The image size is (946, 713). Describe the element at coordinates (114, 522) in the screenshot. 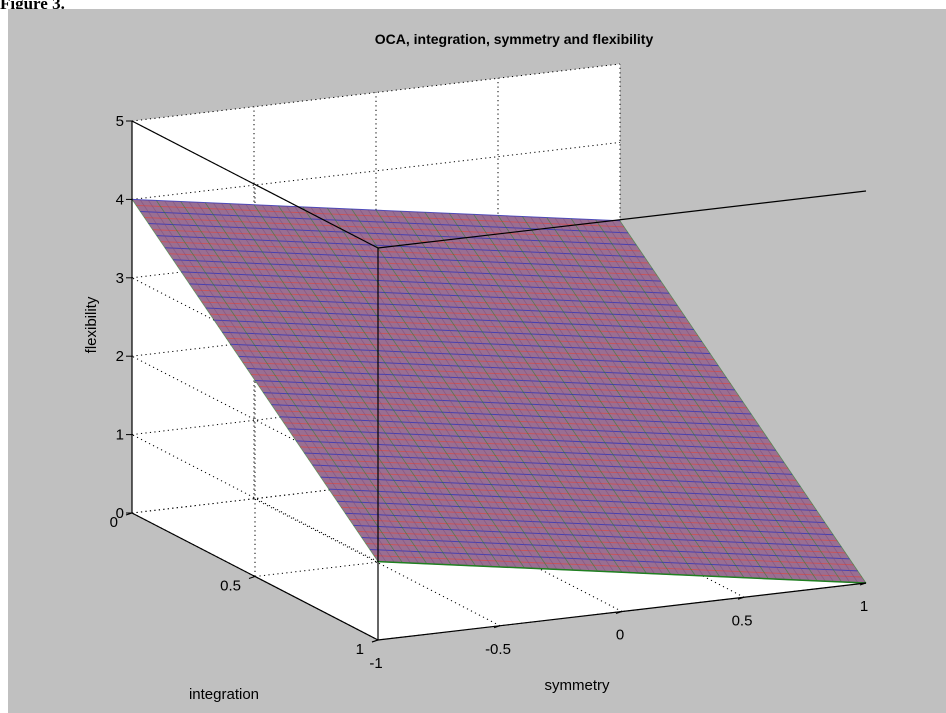

I see `y-tick-label: 0` at that location.